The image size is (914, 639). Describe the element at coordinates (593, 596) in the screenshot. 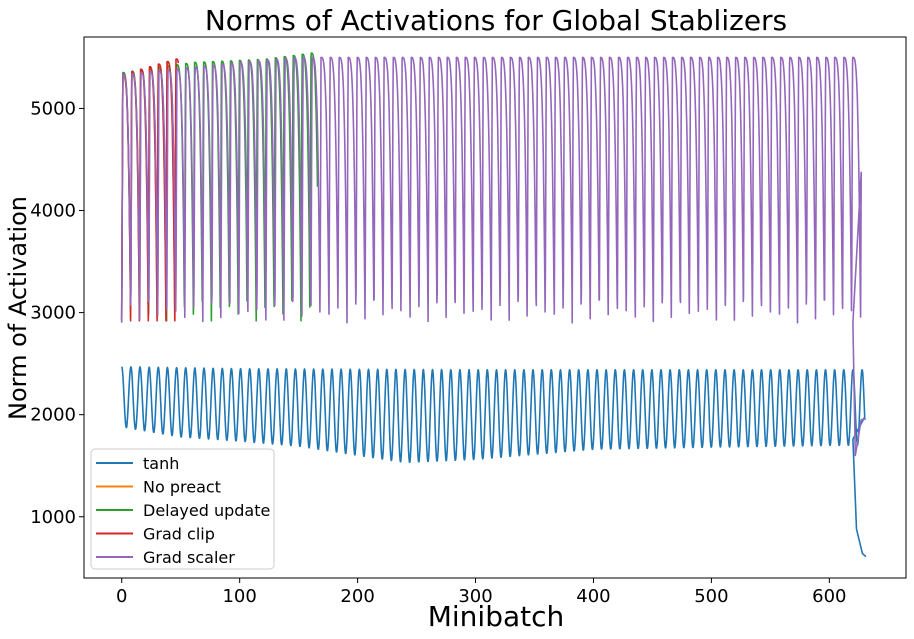

I see `x-tick-label: 400` at that location.